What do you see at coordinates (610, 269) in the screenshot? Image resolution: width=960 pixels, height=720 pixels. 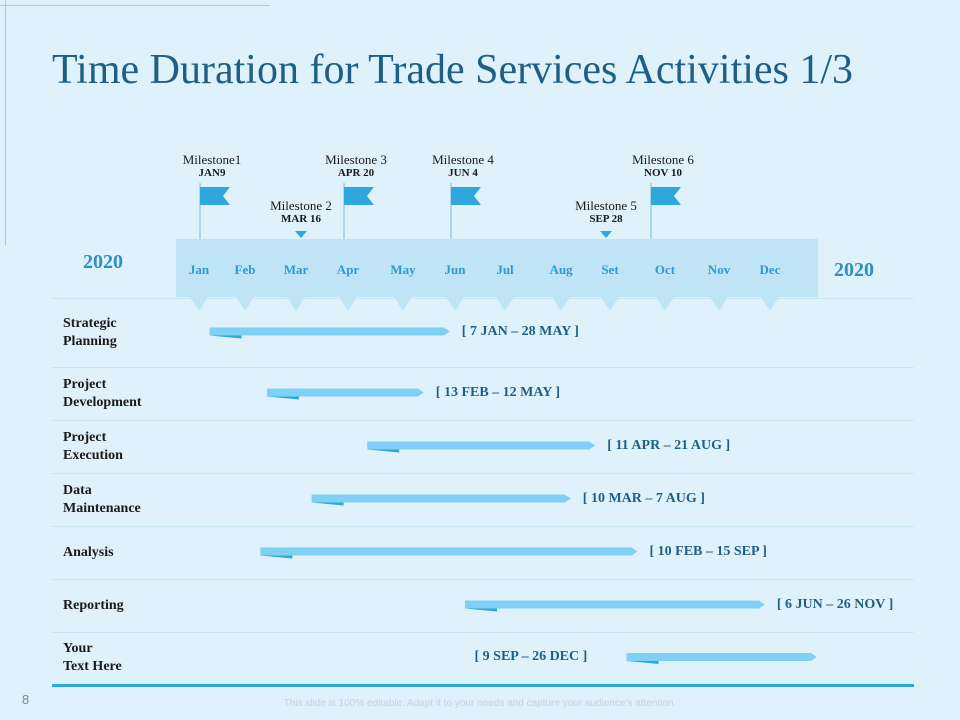 I see `month-label: Set` at bounding box center [610, 269].